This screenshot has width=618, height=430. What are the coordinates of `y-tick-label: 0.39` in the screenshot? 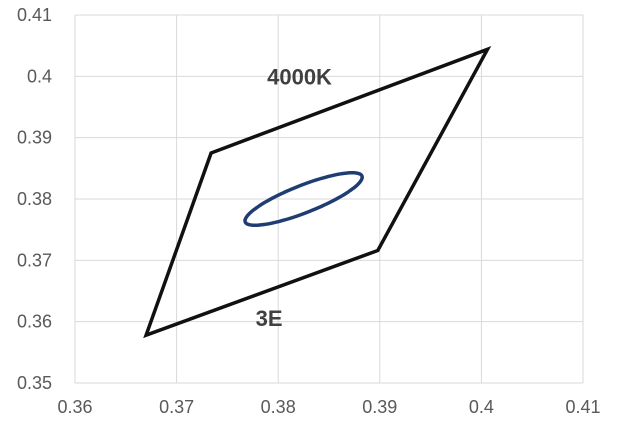 It's located at (34, 138).